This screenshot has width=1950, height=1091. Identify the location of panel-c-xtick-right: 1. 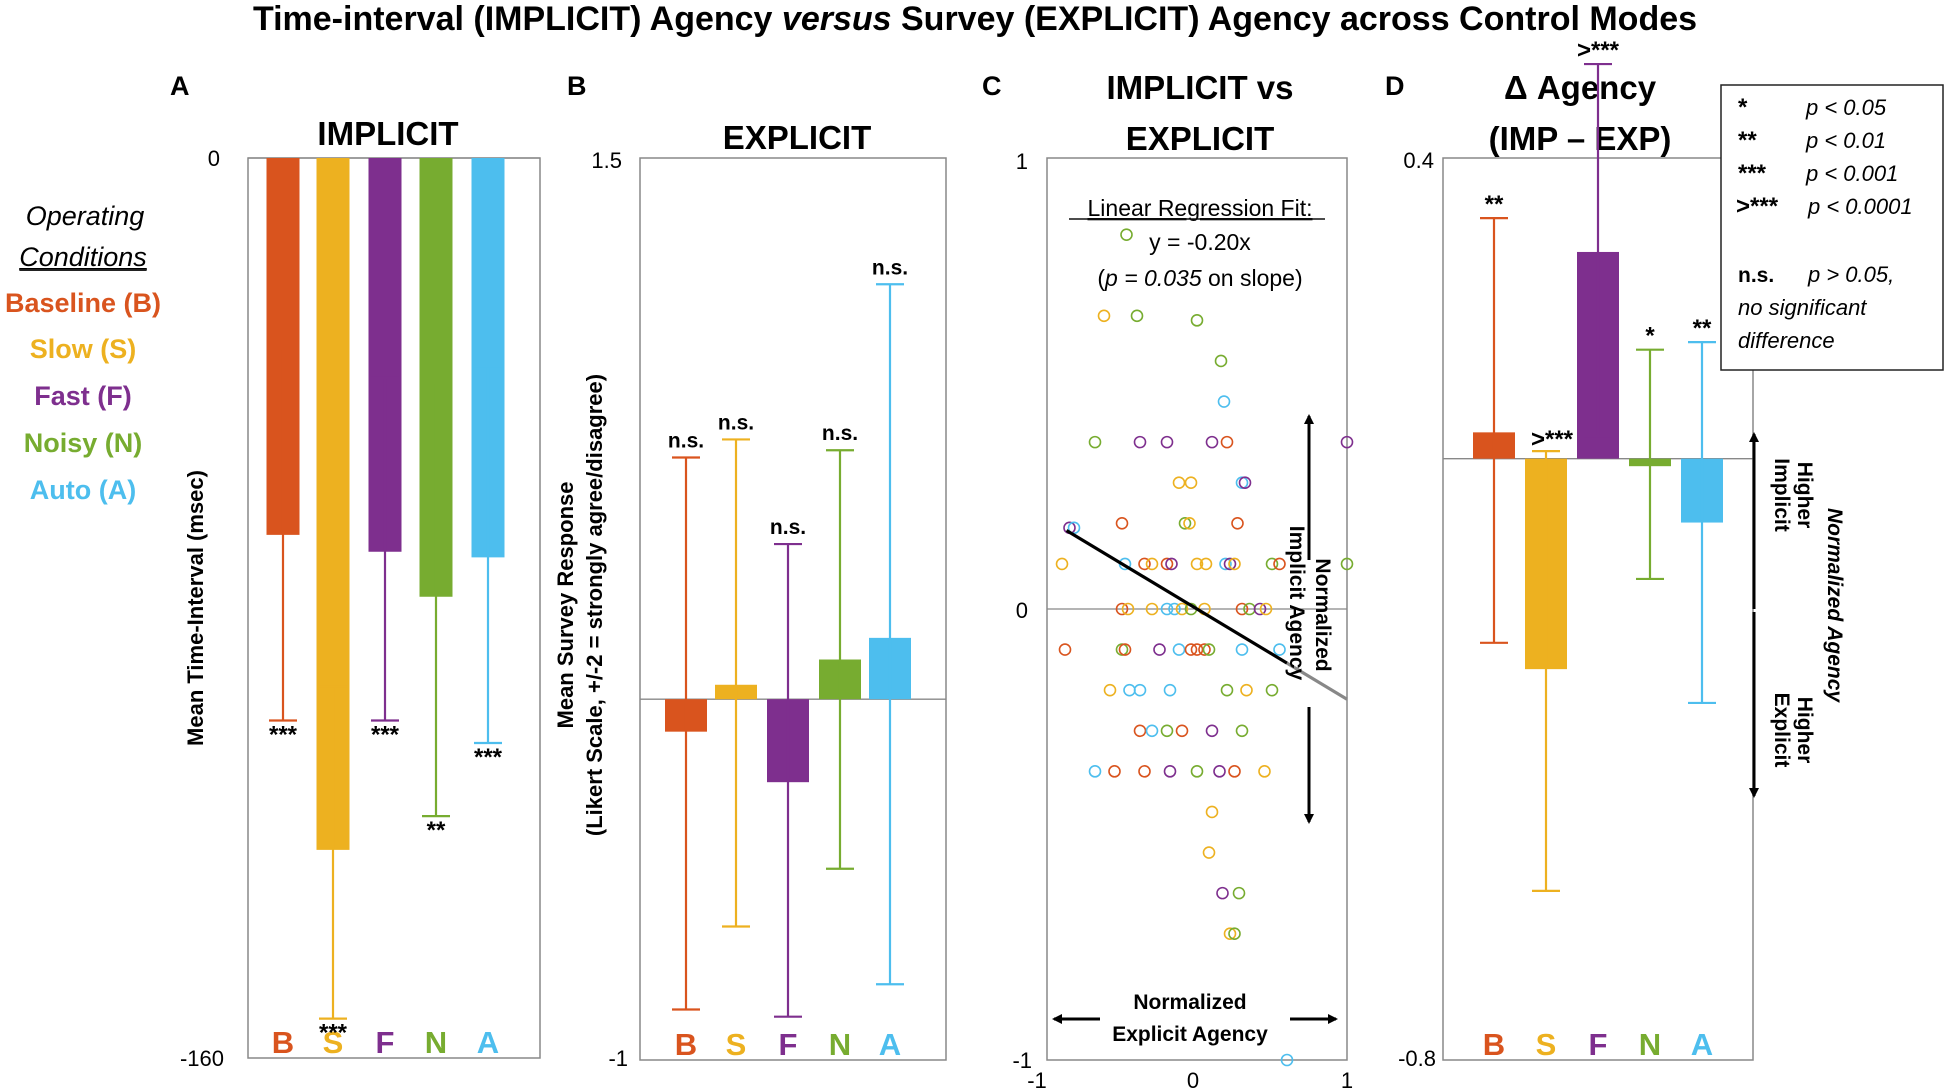
(1347, 1079).